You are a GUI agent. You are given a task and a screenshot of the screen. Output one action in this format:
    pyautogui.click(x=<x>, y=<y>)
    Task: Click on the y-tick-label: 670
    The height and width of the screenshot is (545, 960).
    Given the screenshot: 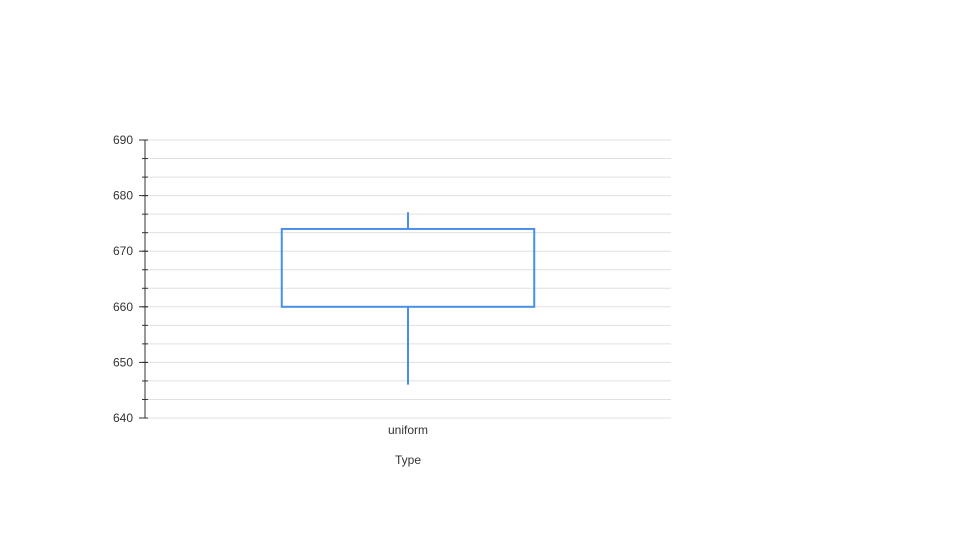 What is the action you would take?
    pyautogui.click(x=123, y=251)
    